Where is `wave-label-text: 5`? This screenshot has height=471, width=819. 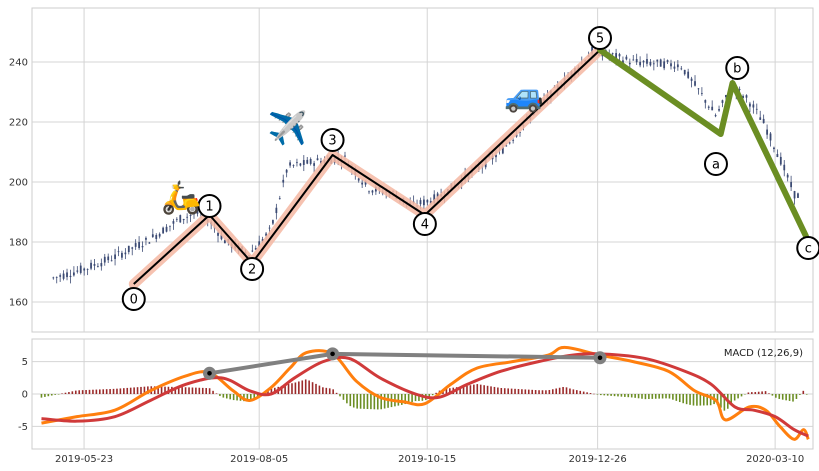 wave-label-text: 5 is located at coordinates (600, 39).